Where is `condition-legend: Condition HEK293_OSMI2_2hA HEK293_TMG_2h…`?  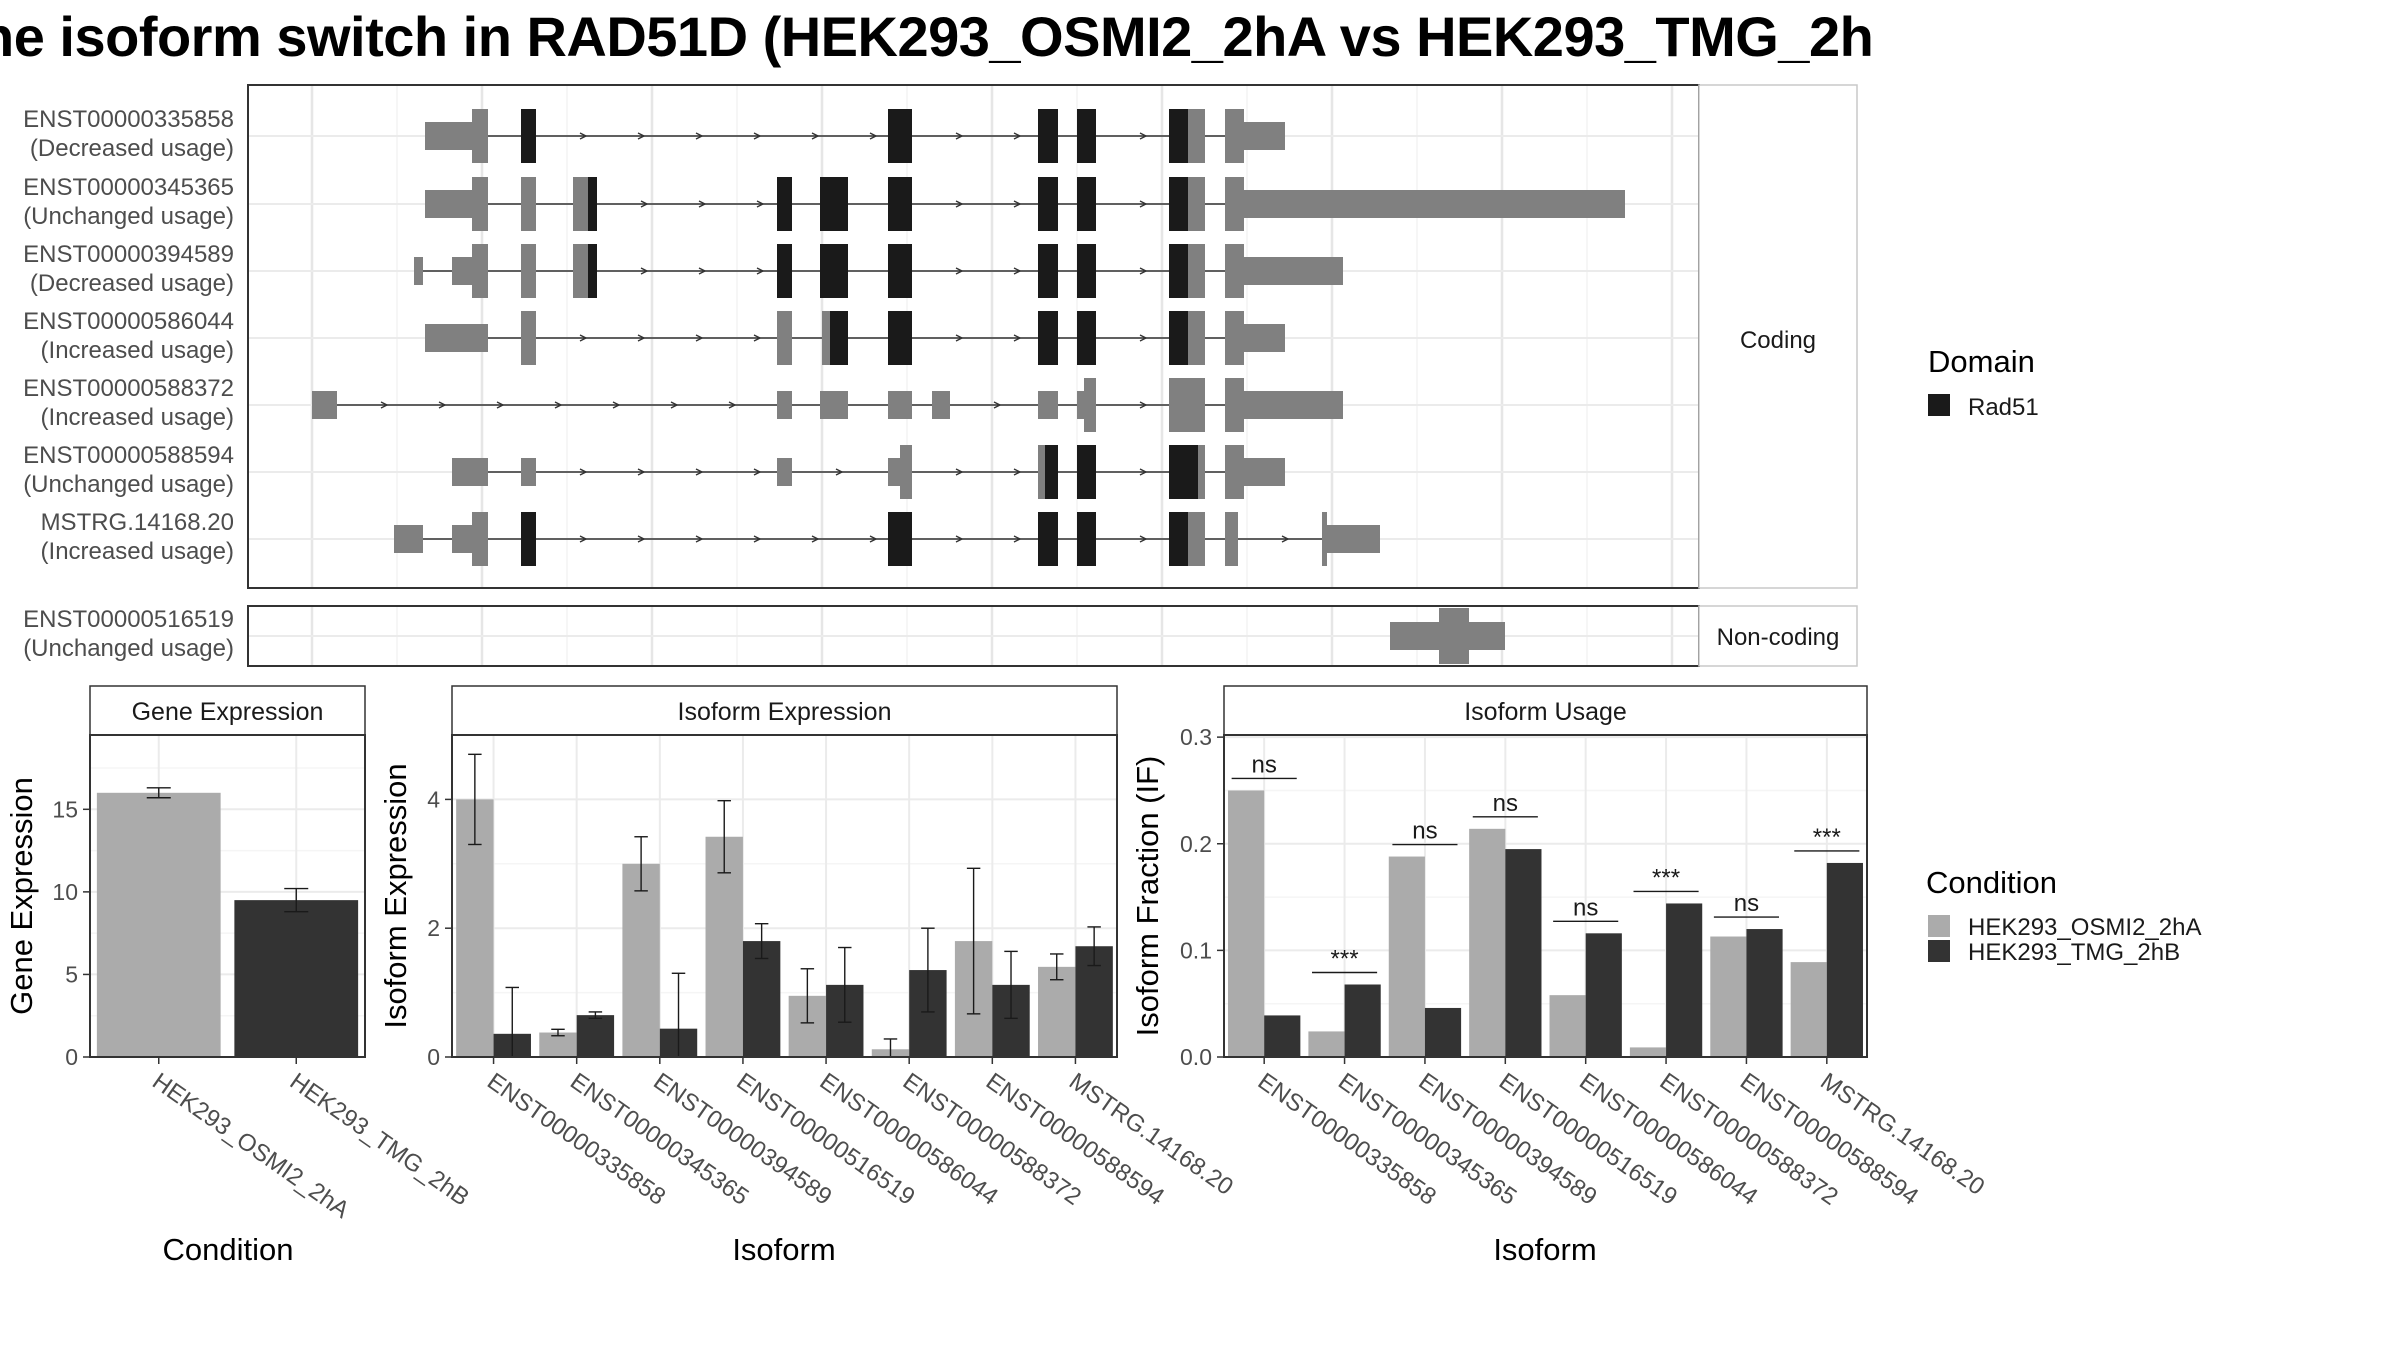
condition-legend: Condition HEK293_OSMI2_2hA HEK293_TMG_2h… is located at coordinates (2063, 915).